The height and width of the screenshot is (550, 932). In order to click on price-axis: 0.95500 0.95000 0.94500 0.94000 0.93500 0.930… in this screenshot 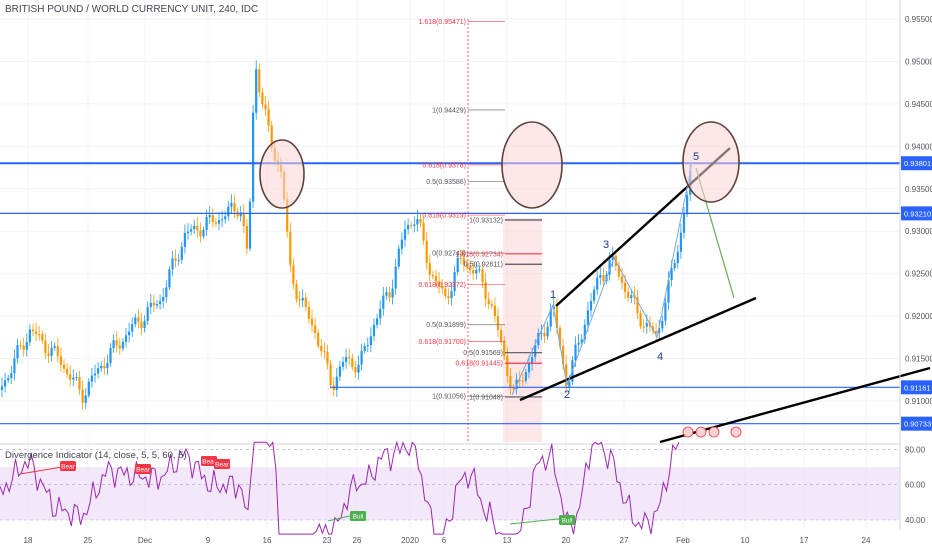, I will do `click(916, 270)`.